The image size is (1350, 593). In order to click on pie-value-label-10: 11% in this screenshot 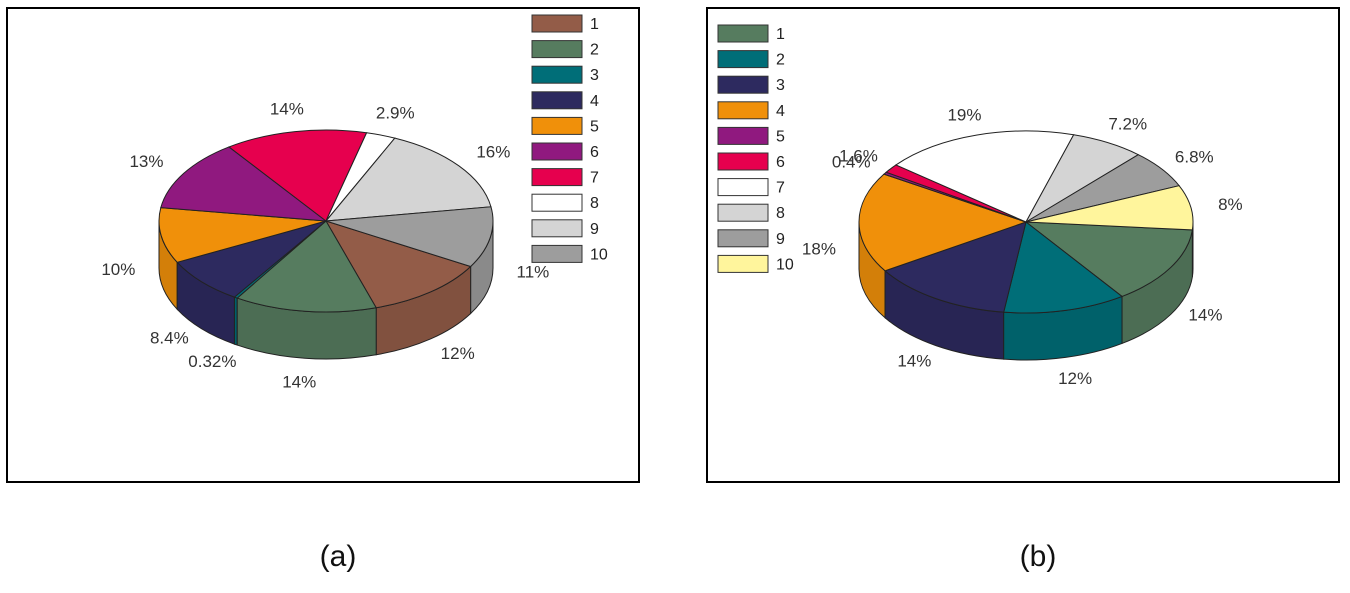, I will do `click(533, 272)`.